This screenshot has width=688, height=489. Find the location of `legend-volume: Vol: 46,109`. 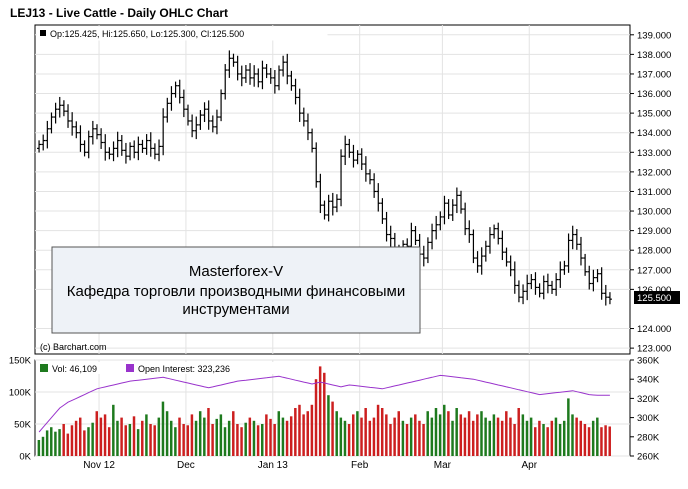

legend-volume: Vol: 46,109 is located at coordinates (74, 369).